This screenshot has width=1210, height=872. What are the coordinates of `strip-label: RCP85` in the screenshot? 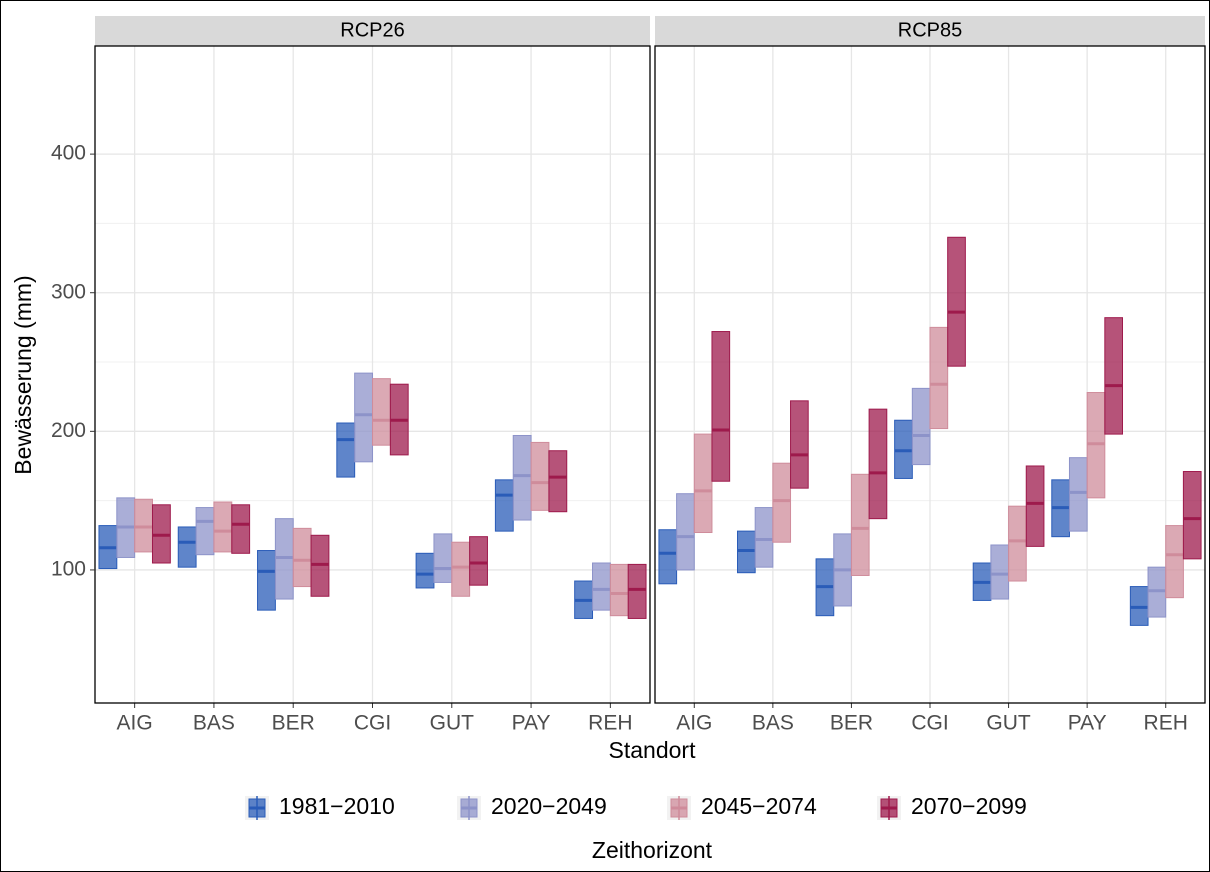 It's located at (930, 30).